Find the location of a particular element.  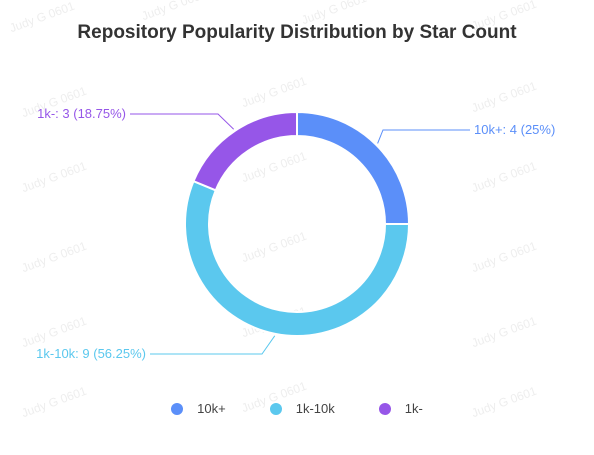

chart-legend: 10k+ 1k-10k 1k- is located at coordinates (297, 408).